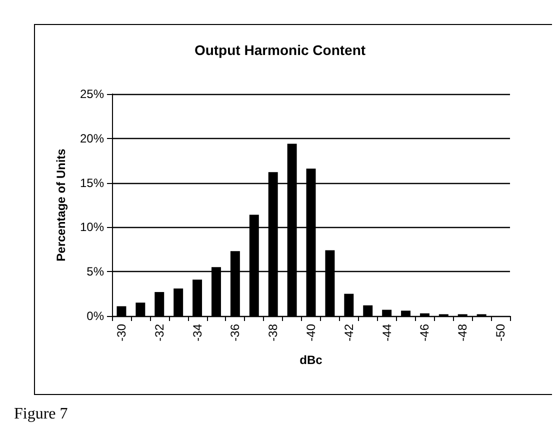  What do you see at coordinates (501, 333) in the screenshot?
I see `x-tick-label: -50` at bounding box center [501, 333].